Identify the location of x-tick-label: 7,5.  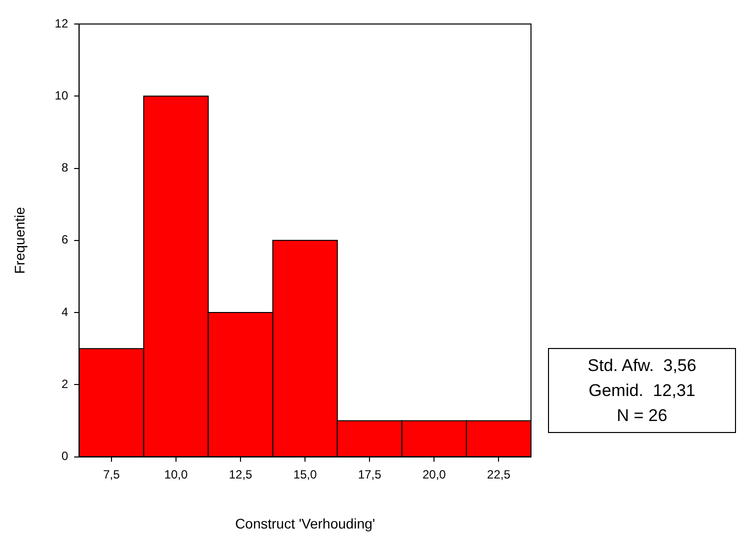
(111, 474).